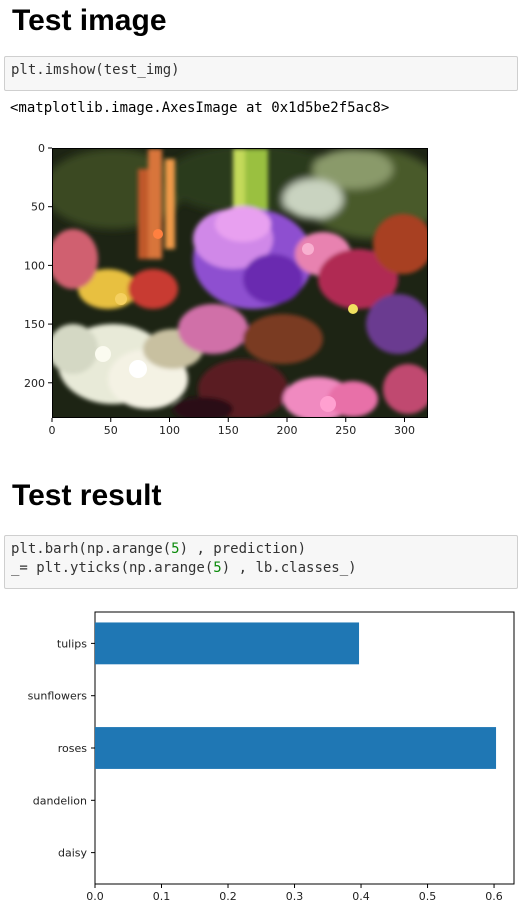  I want to click on image-y-tick-label: 50, so click(38, 207).